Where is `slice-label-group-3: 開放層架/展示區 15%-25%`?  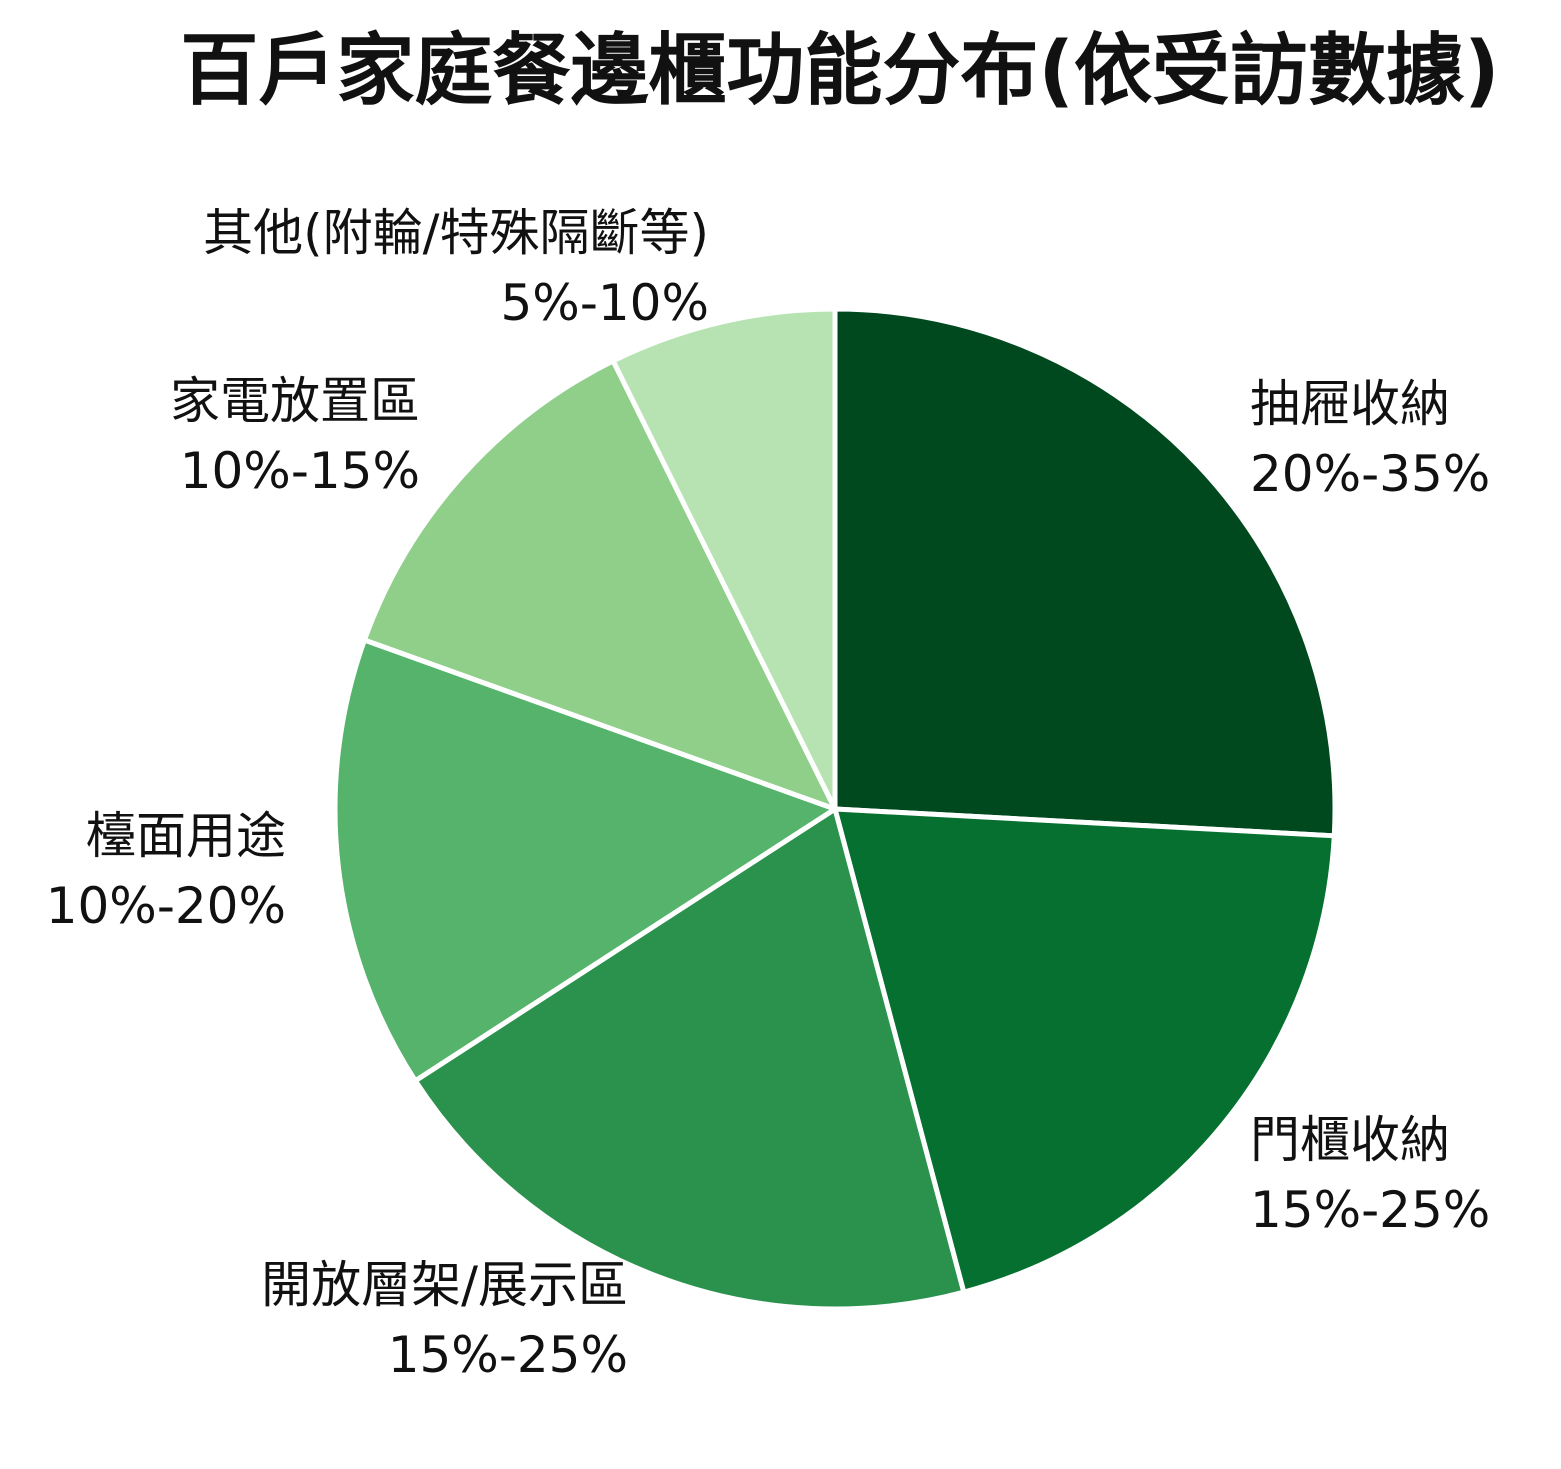 slice-label-group-3: 開放層架/展示區 15%-25% is located at coordinates (444, 1320).